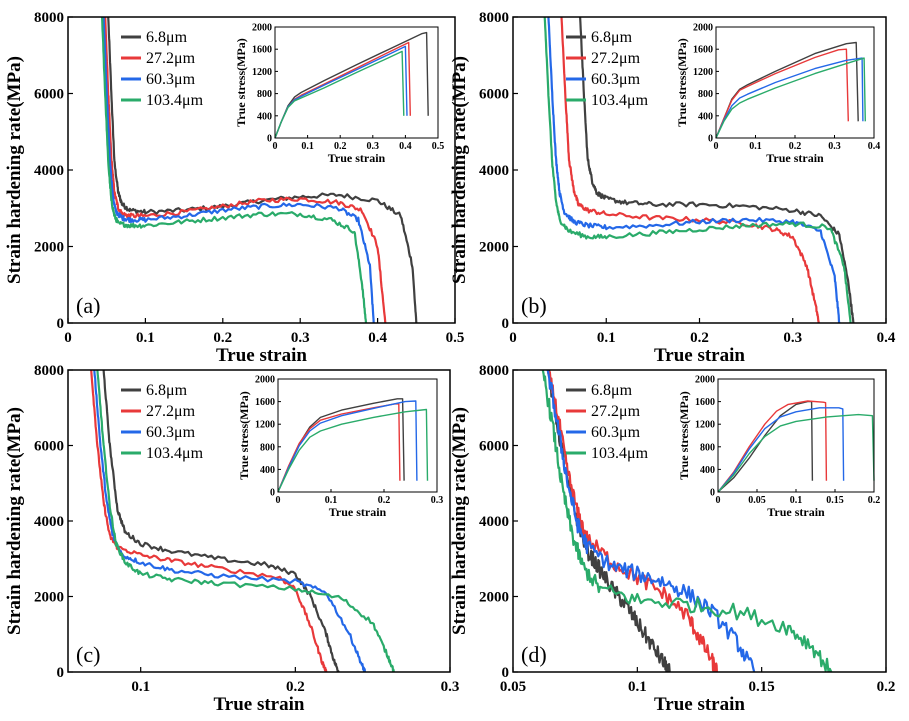 Image resolution: width=909 pixels, height=721 pixels. What do you see at coordinates (494, 447) in the screenshot?
I see `y-tick-label: 6000` at bounding box center [494, 447].